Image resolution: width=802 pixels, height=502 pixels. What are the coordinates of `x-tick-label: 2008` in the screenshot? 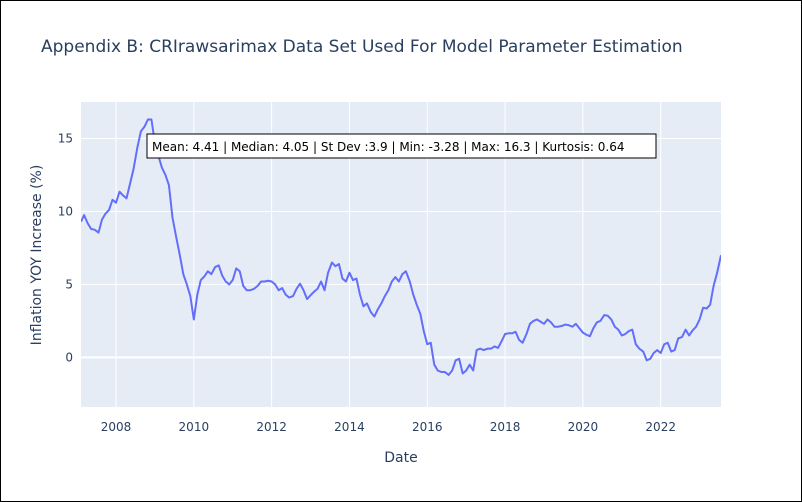 It's located at (116, 427).